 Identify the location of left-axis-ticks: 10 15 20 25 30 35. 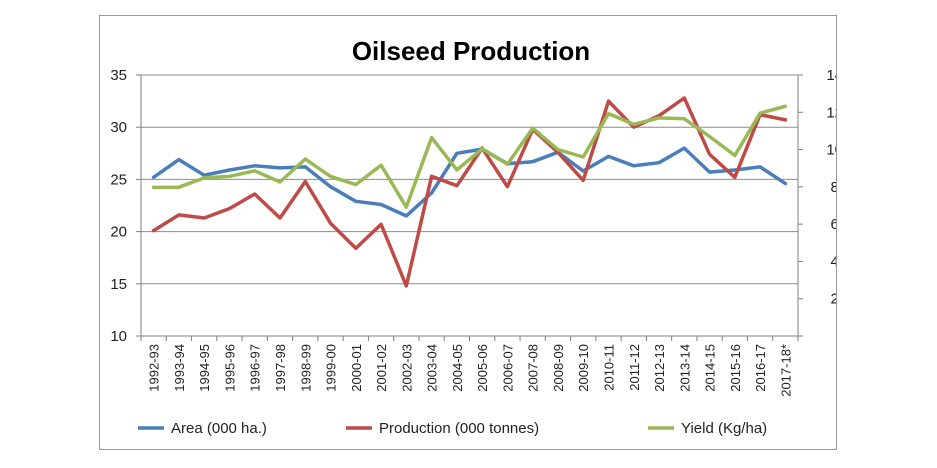
(118, 206).